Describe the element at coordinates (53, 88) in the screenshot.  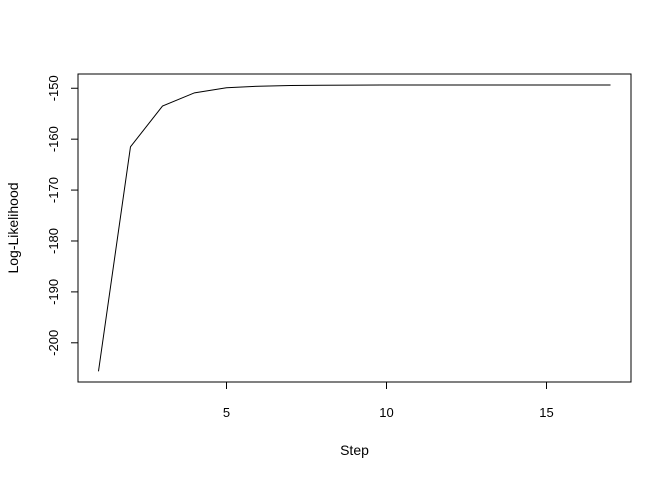
I see `y-tick-label: -150` at that location.